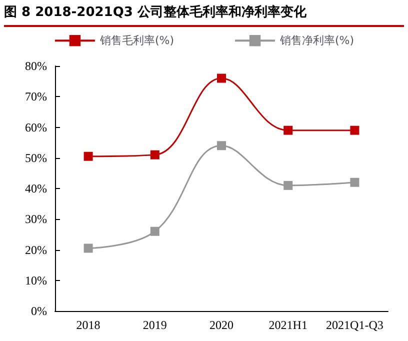  Describe the element at coordinates (36, 127) in the screenshot. I see `y-tick-label: 60%` at that location.